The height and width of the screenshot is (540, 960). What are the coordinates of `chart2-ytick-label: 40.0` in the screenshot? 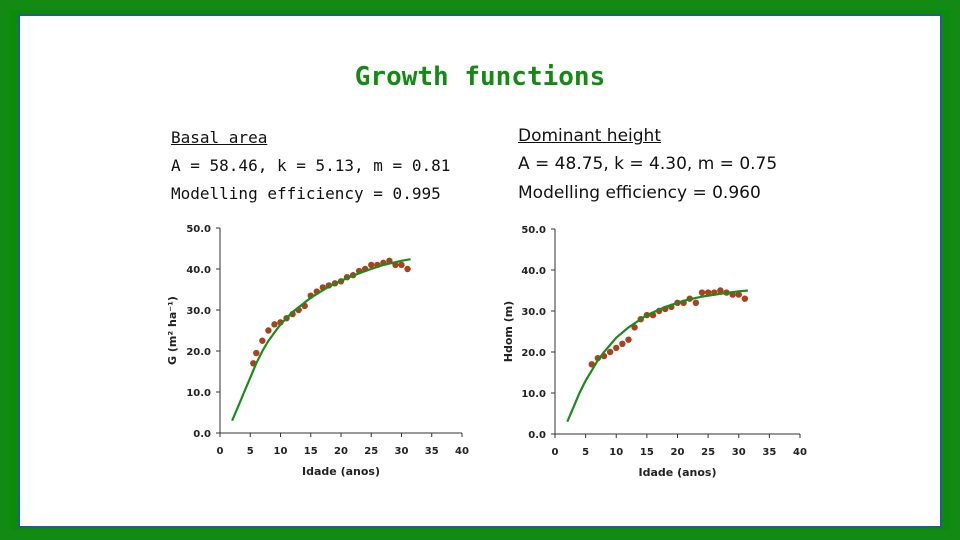 It's located at (533, 271).